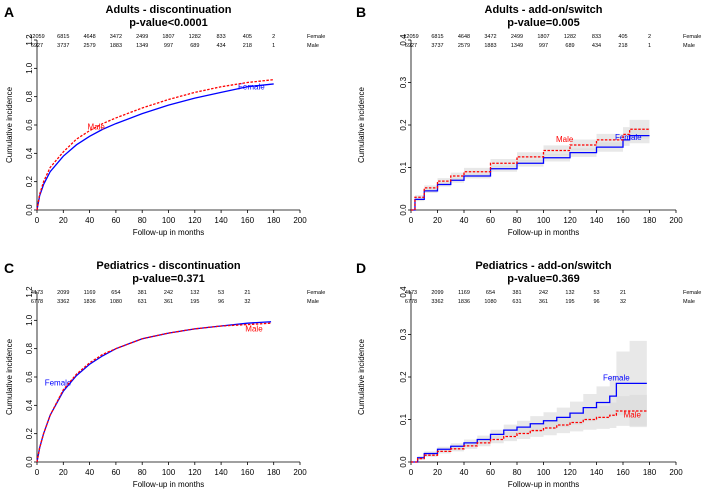 The width and height of the screenshot is (705, 497). I want to click on panel-letter: C, so click(9, 268).